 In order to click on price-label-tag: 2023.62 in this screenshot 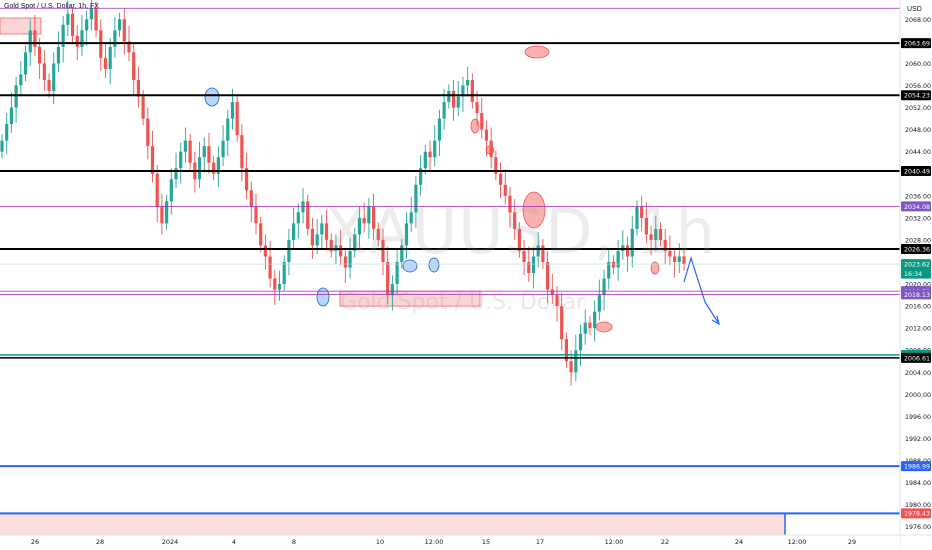, I will do `click(916, 264)`.